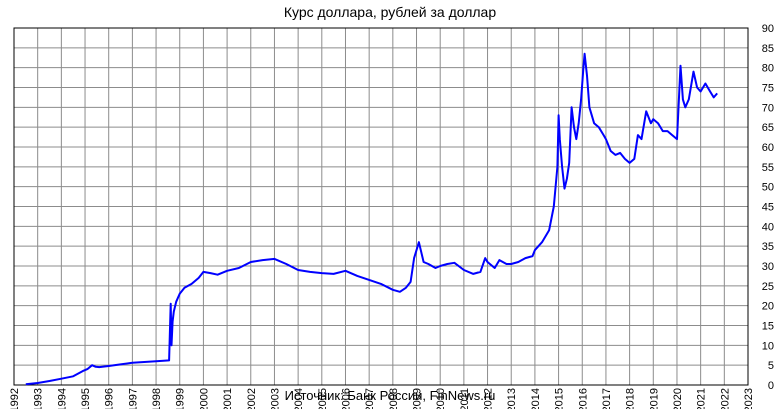 This screenshot has height=409, width=780. What do you see at coordinates (768, 148) in the screenshot?
I see `y-tick-label: 60` at bounding box center [768, 148].